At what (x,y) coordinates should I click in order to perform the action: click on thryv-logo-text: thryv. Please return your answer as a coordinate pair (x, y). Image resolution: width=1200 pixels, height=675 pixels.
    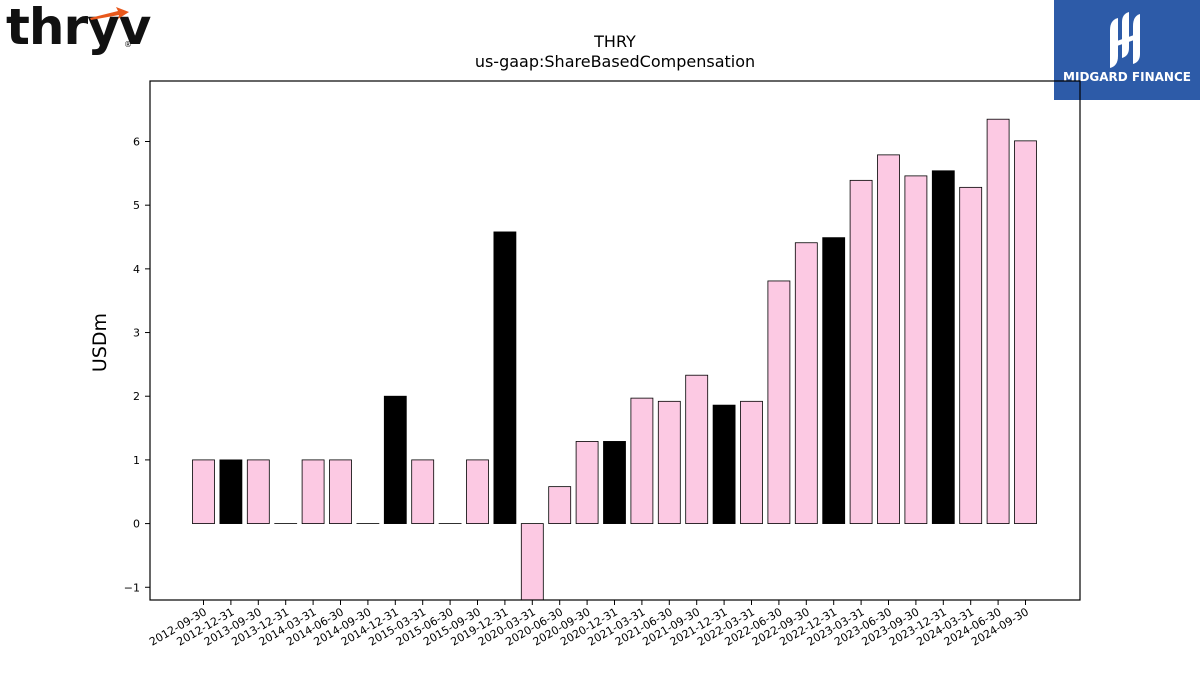
    Looking at the image, I should click on (78, 28).